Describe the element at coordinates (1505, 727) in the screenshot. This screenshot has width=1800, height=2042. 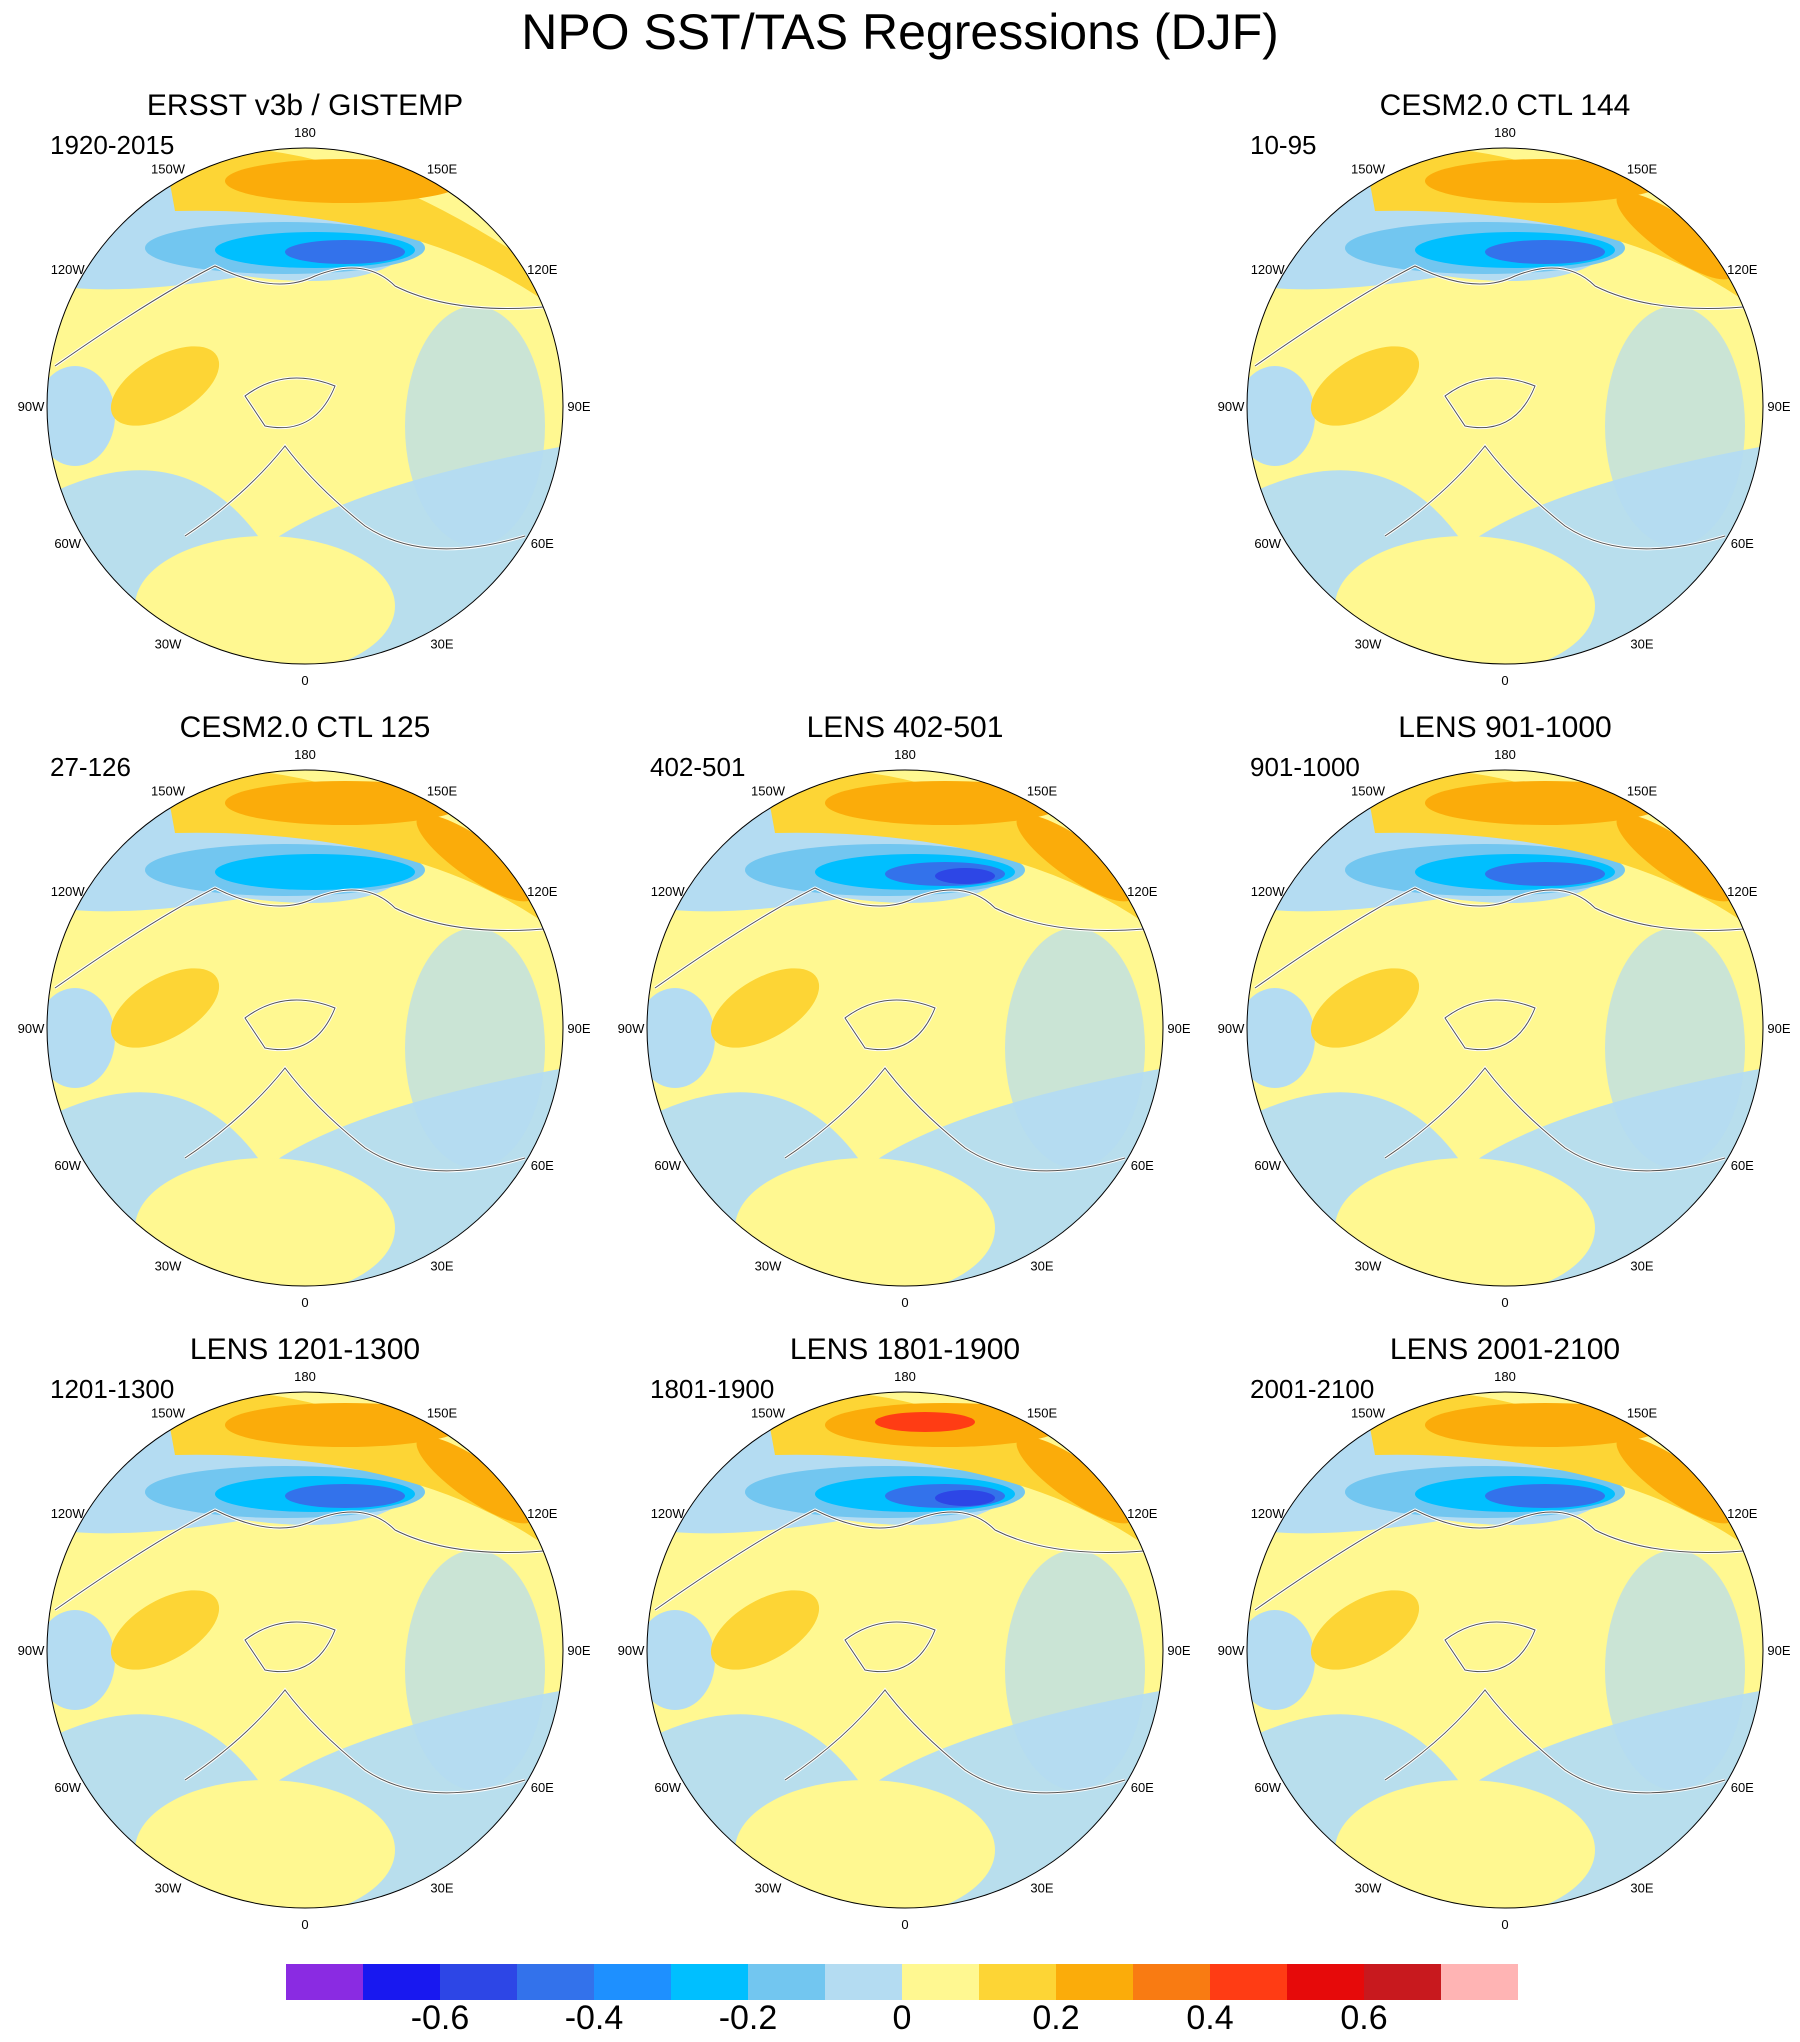
I see `panel-title: LENS 901-1000` at that location.